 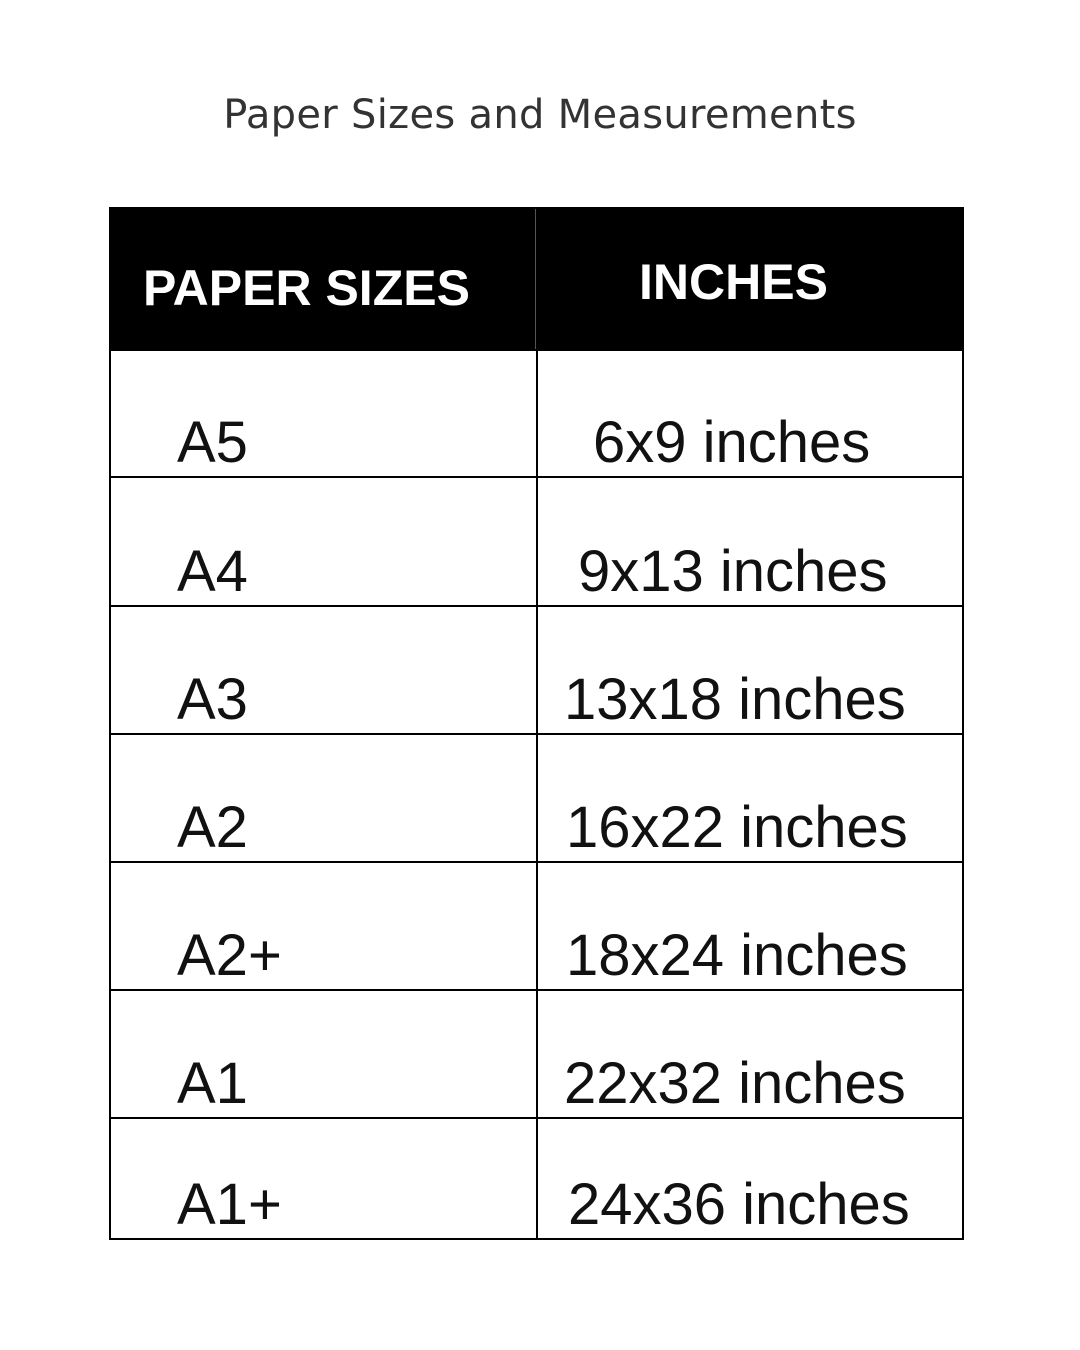 I want to click on inches-cell: 6x9 inches, so click(x=750, y=413).